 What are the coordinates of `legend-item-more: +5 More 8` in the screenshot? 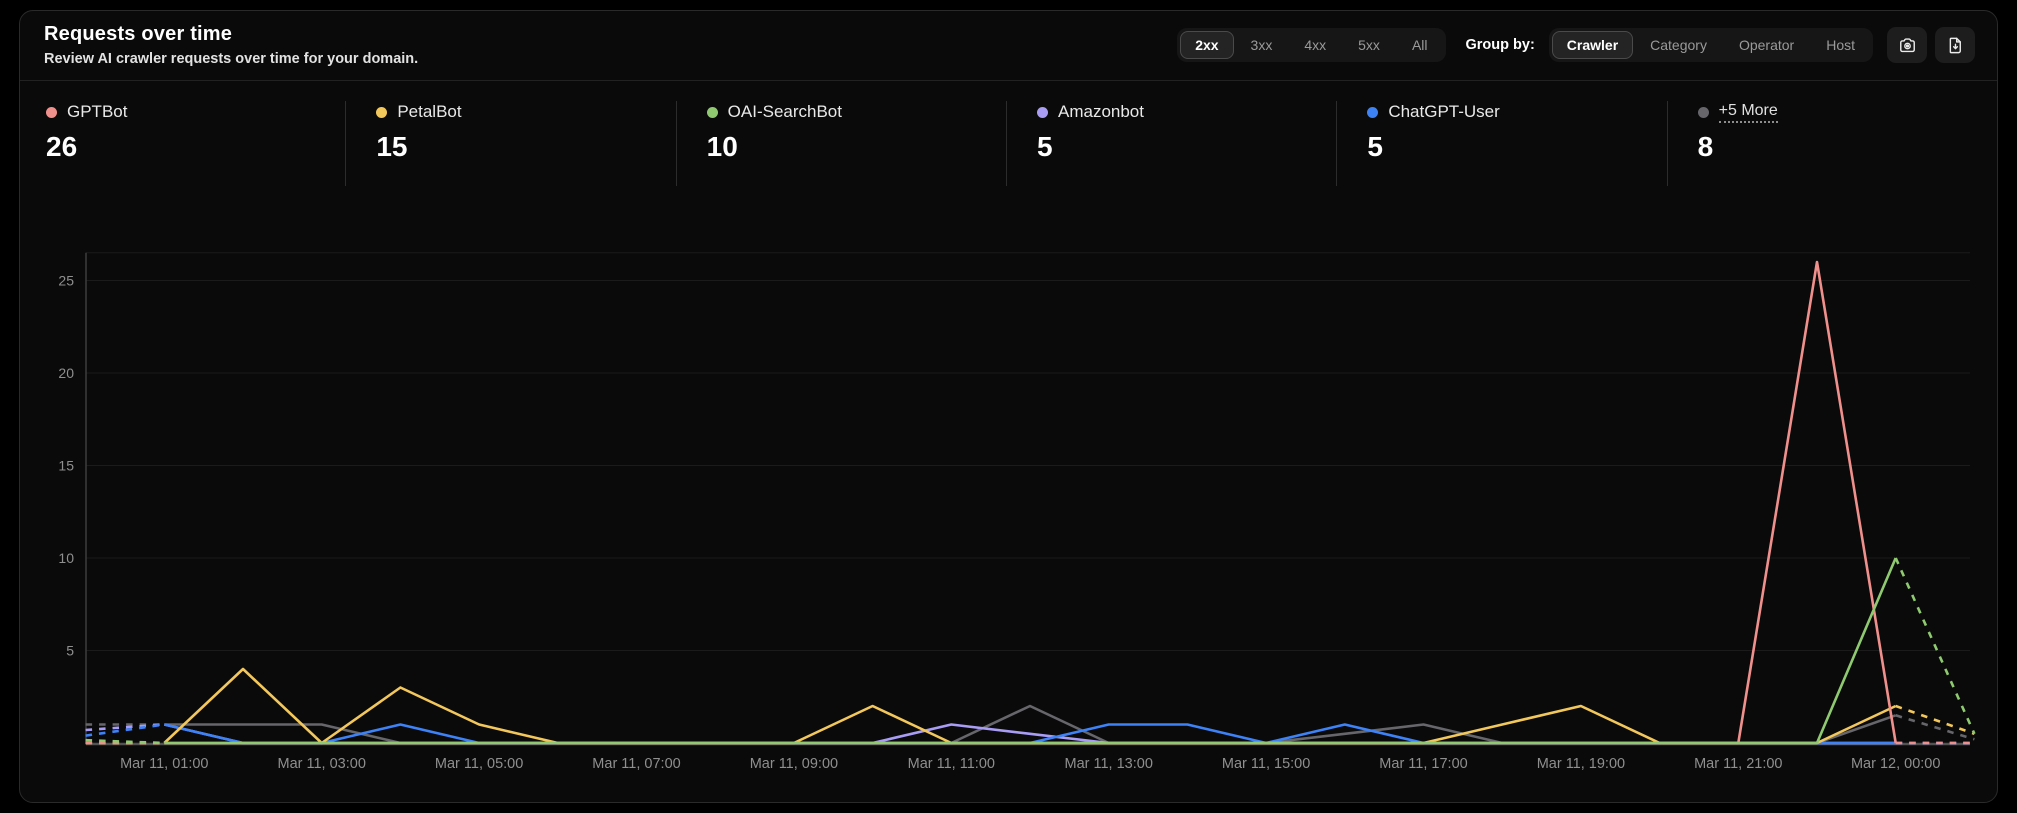 It's located at (1831, 143).